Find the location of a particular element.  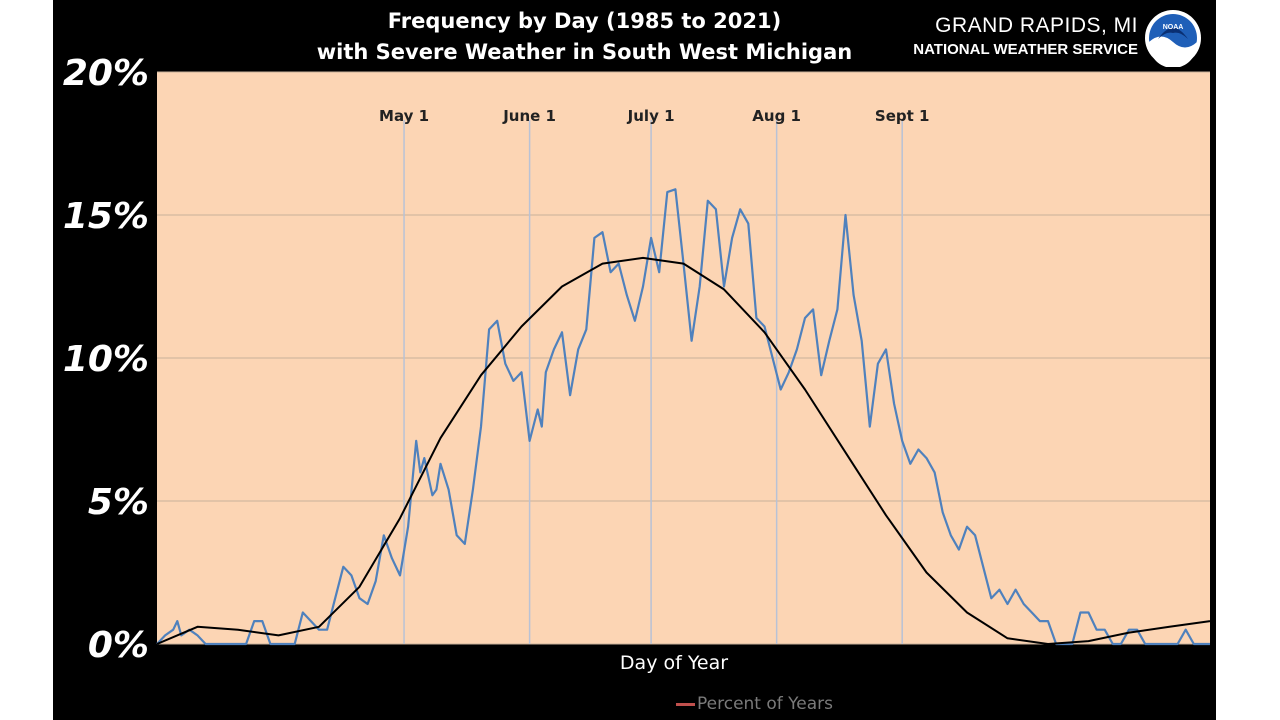

y-tick-label: 10% is located at coordinates (106, 359).